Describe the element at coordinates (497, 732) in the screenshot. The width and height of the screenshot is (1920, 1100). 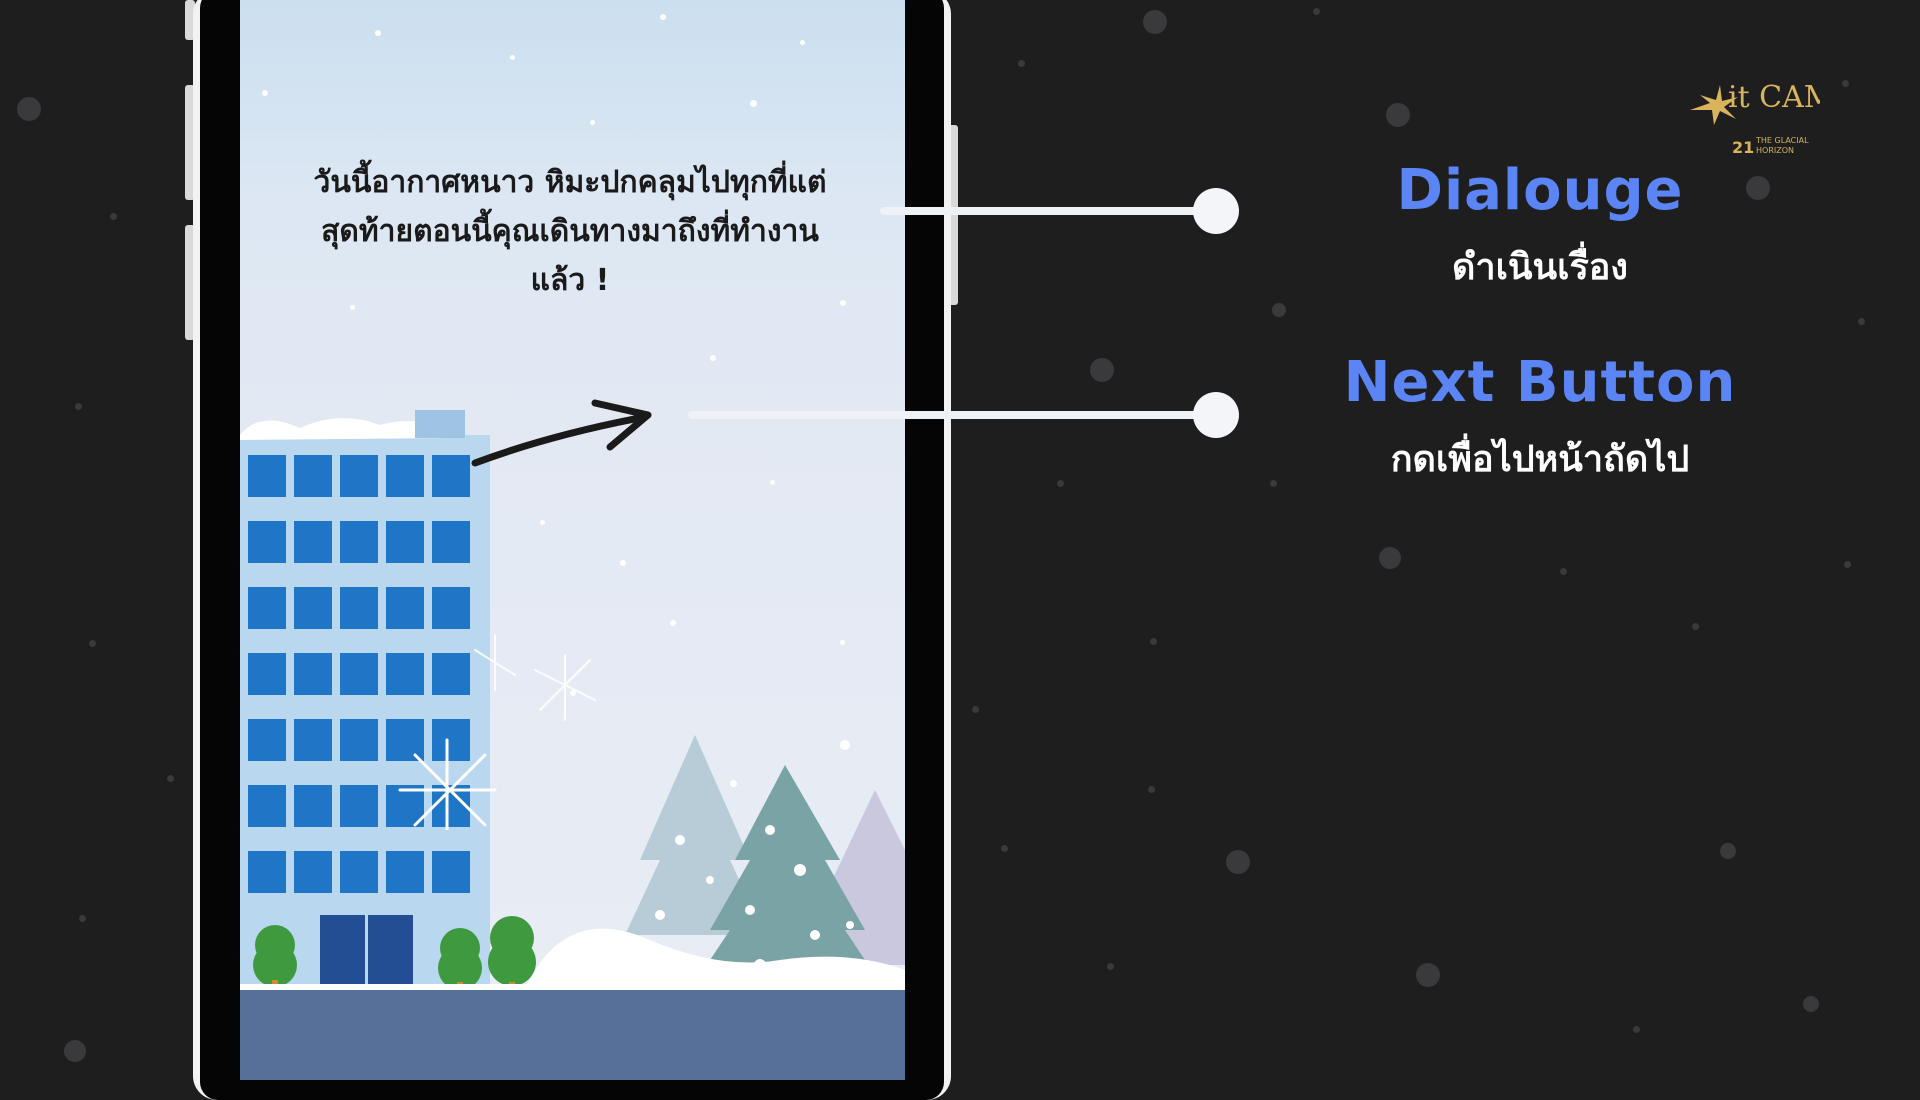
I see `sparkle-decoration` at that location.